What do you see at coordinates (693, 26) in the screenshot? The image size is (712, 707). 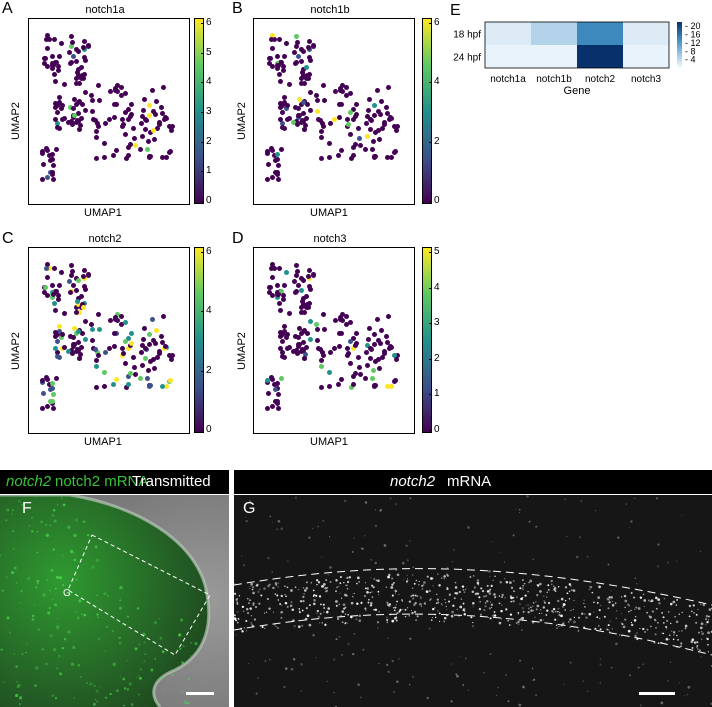 I see `heatmap-colorbar-tick: - 20` at bounding box center [693, 26].